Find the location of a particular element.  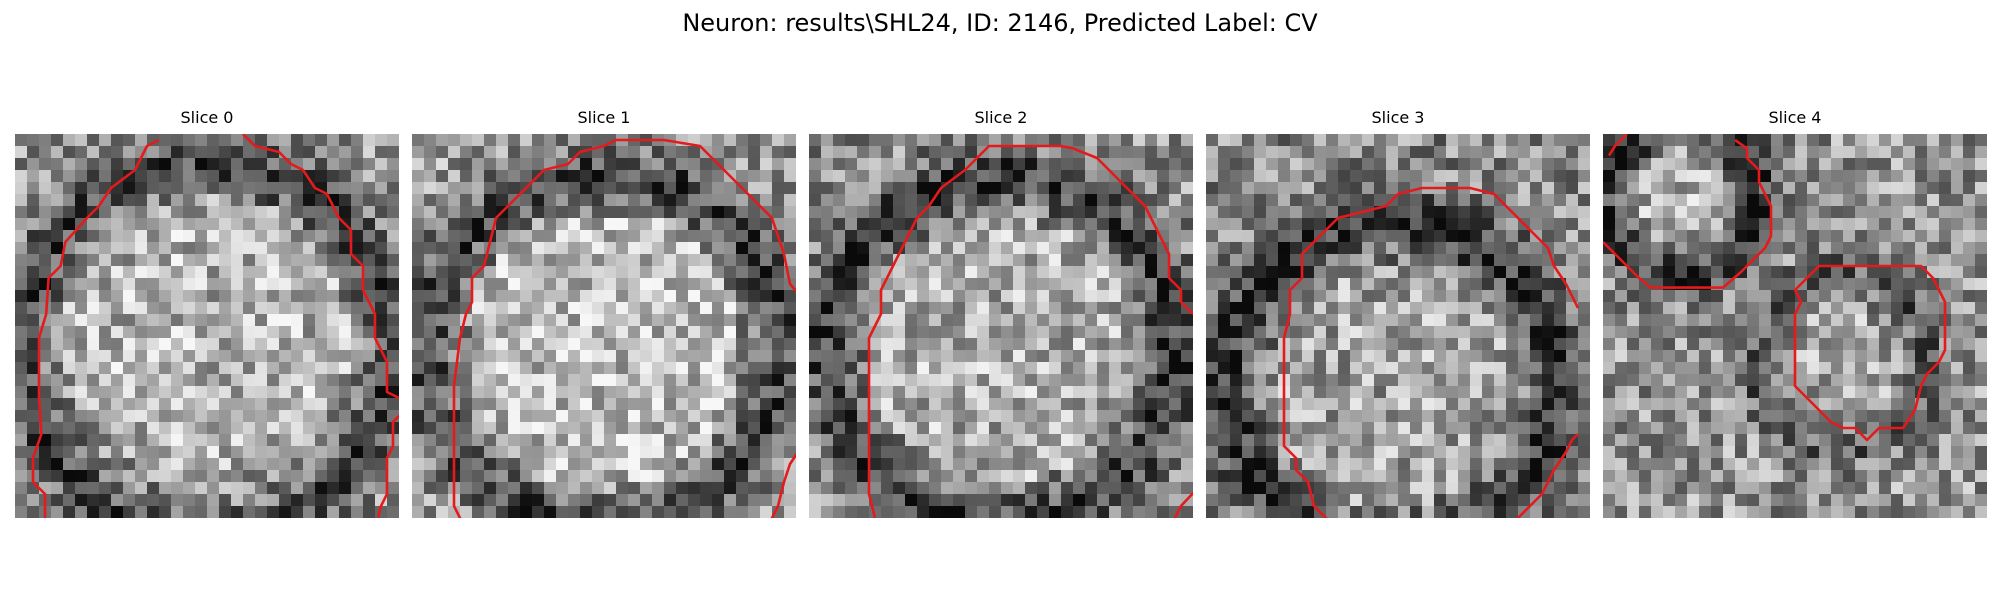

slice-title-1: Slice 1 is located at coordinates (604, 117).